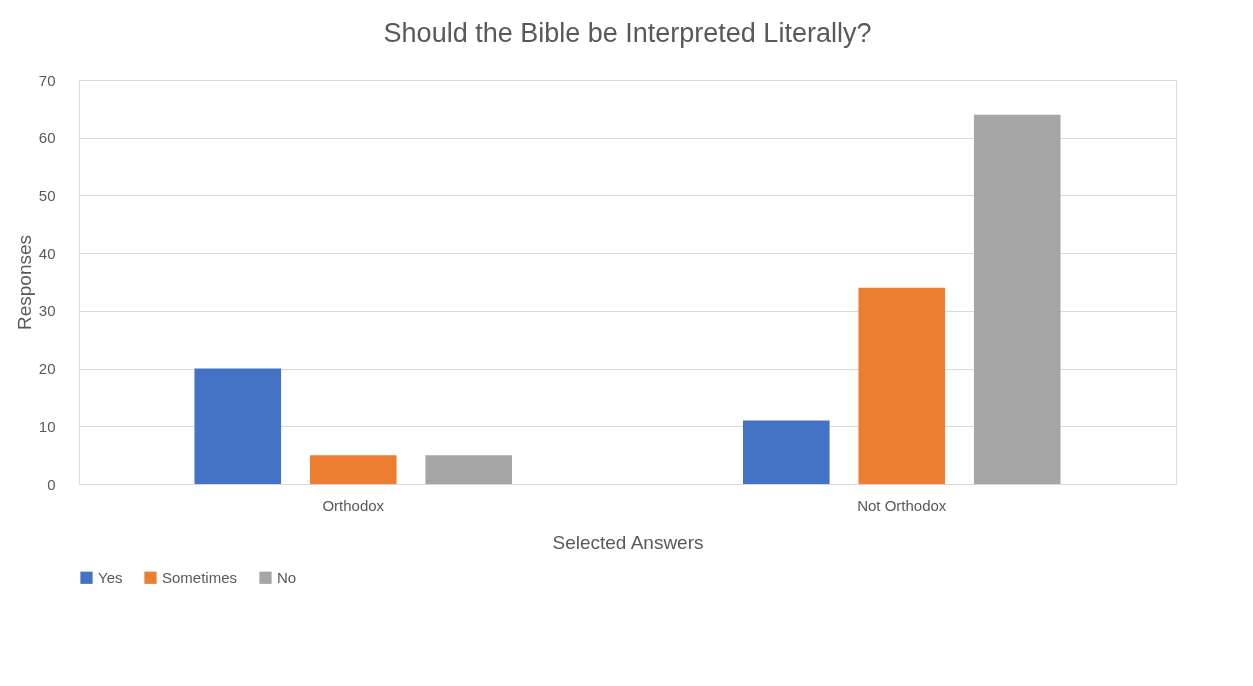 The height and width of the screenshot is (686, 1253). What do you see at coordinates (47, 369) in the screenshot?
I see `y-tick-label: 20` at bounding box center [47, 369].